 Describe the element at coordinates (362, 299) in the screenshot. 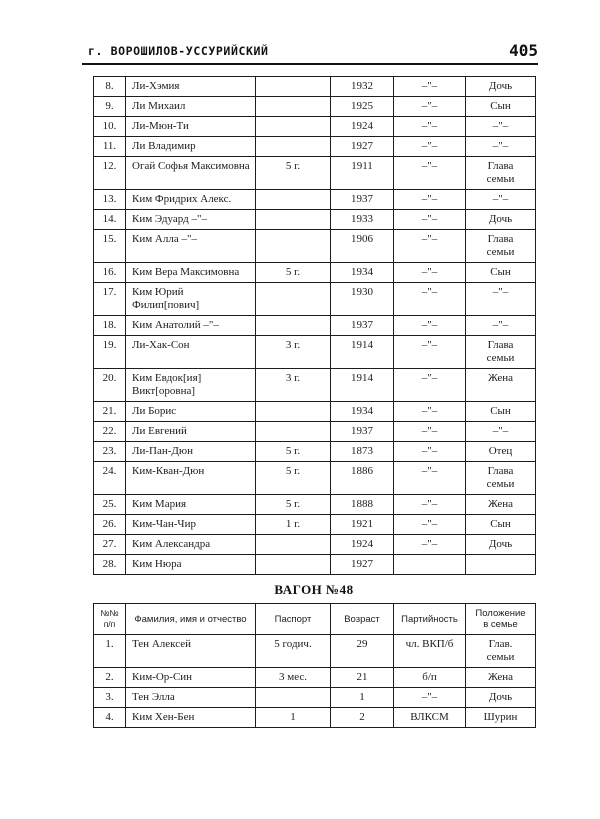

I see `cell-year: 1930` at that location.